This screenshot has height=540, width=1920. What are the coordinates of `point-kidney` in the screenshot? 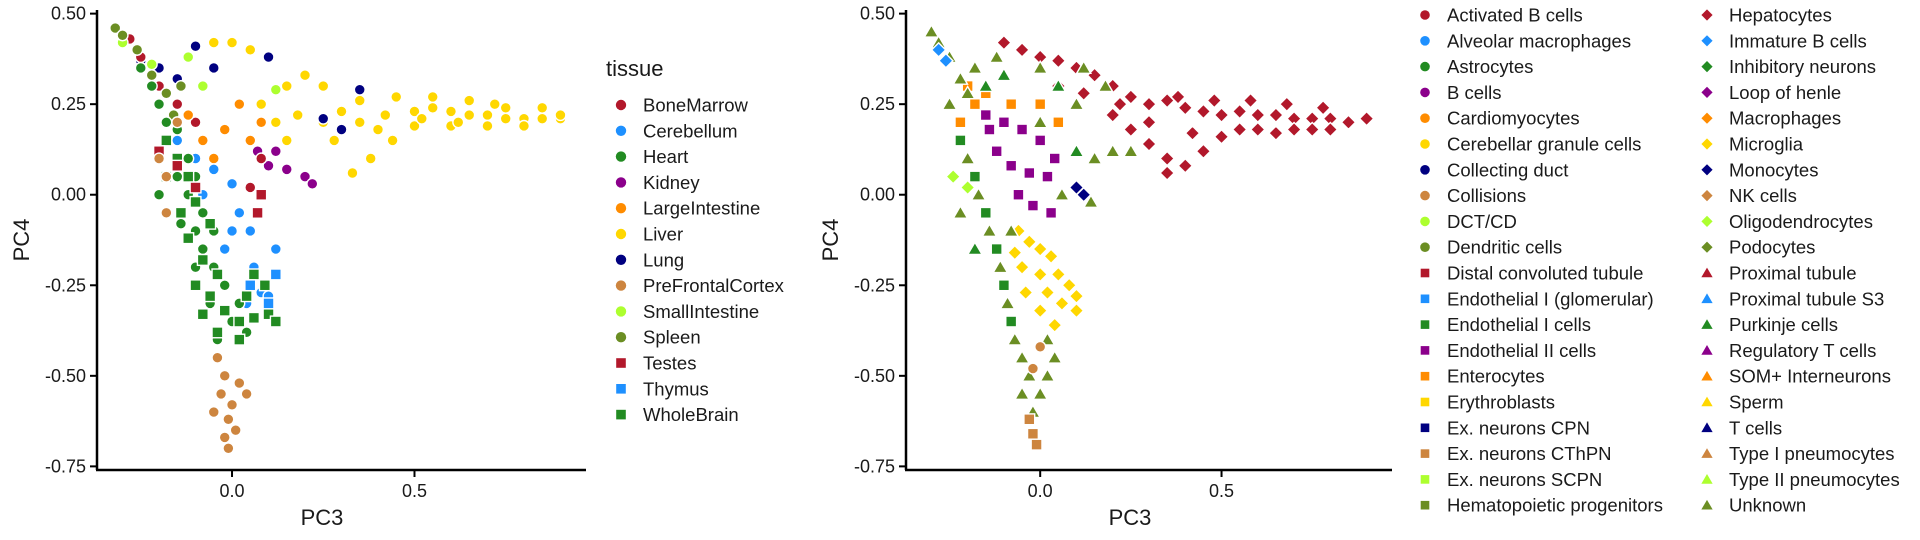 It's located at (275, 151).